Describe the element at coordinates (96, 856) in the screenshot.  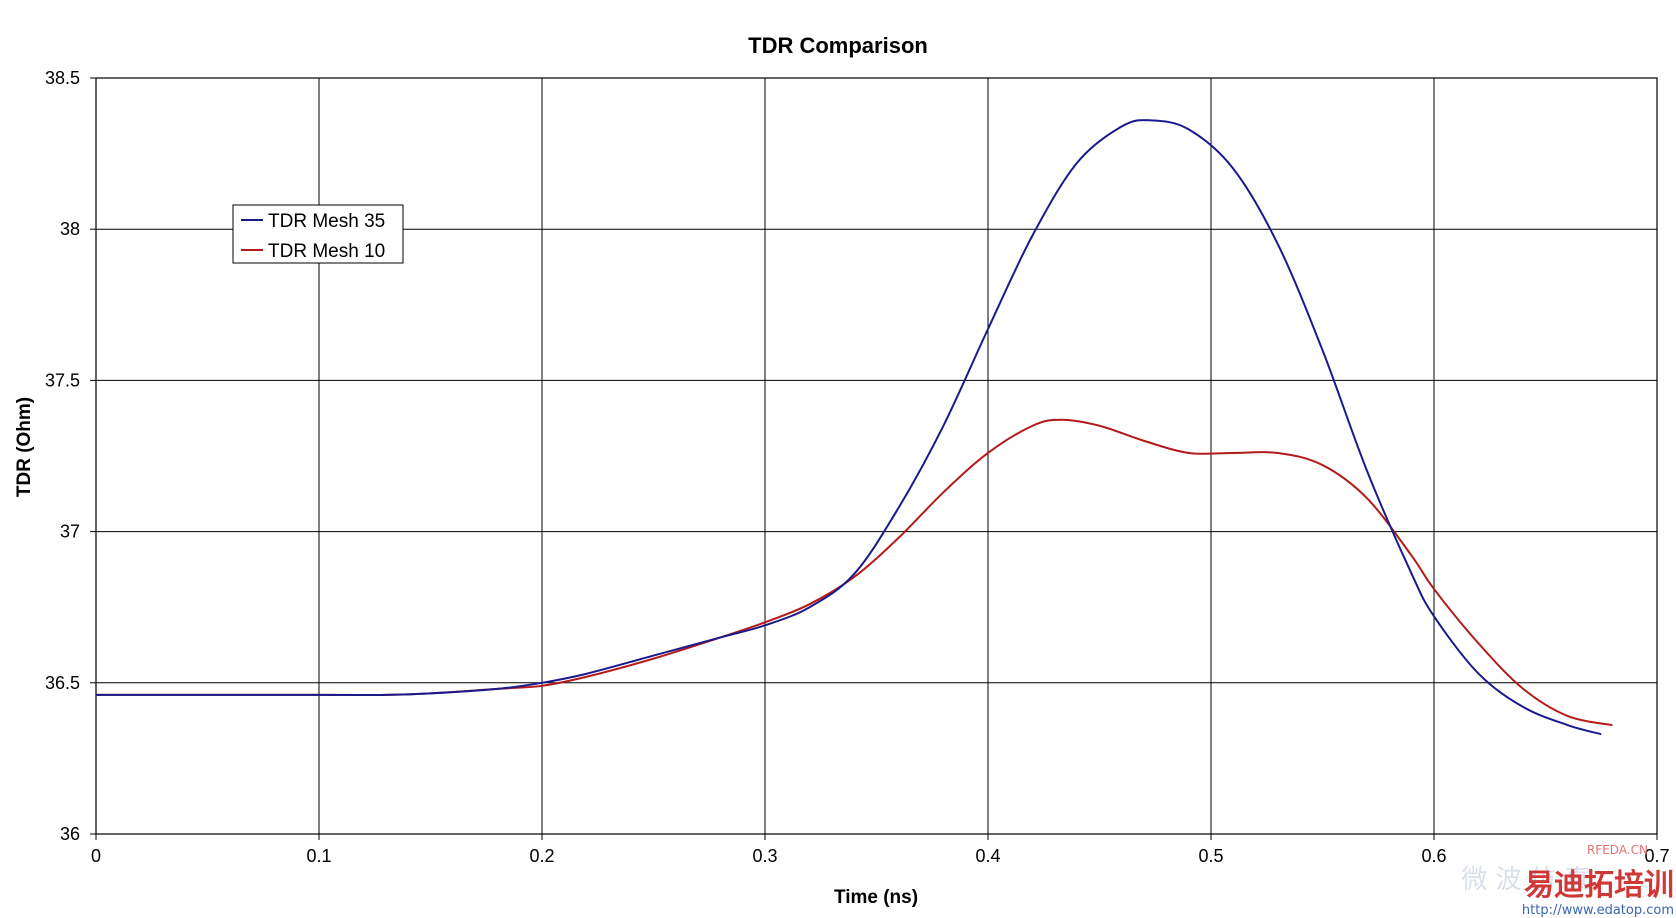
I see `x-tick-label: 0` at that location.